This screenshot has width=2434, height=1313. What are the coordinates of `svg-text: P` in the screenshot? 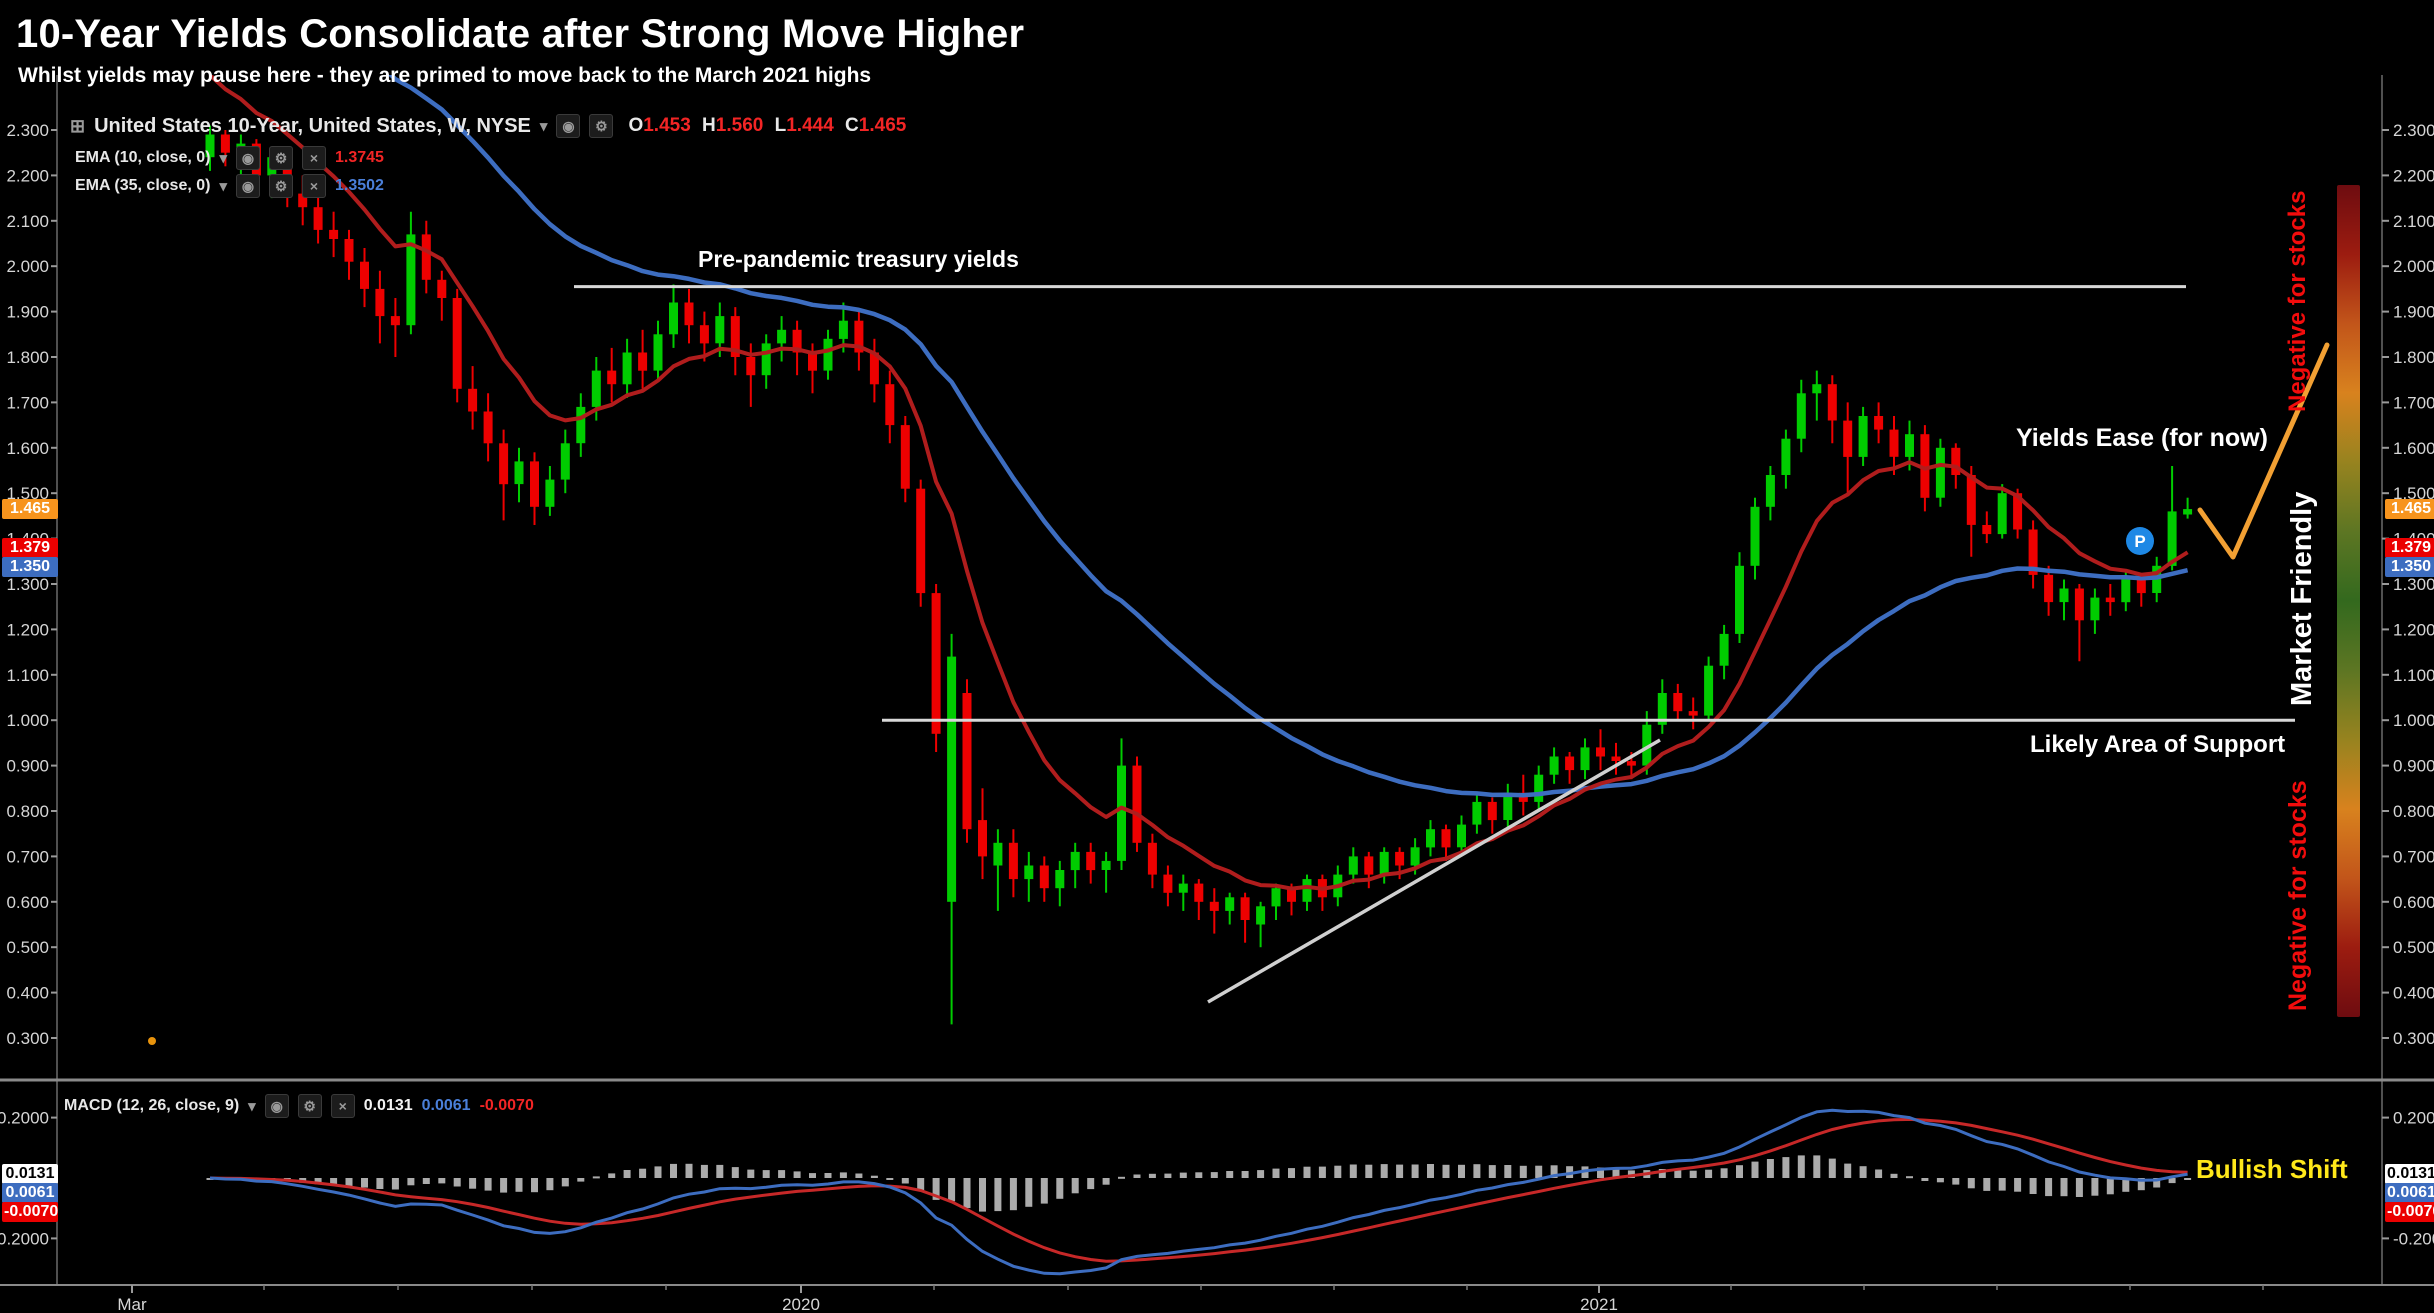 It's located at (2139, 541).